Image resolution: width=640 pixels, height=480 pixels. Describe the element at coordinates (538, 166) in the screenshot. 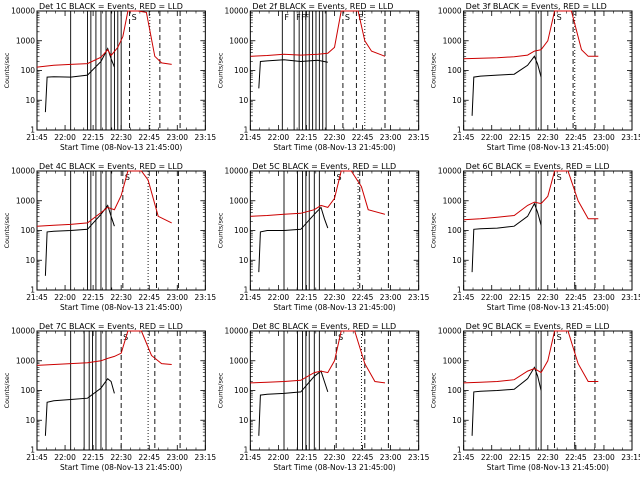

I see `chart-title: Det 6C BLACK = Events, RED = LLD` at that location.